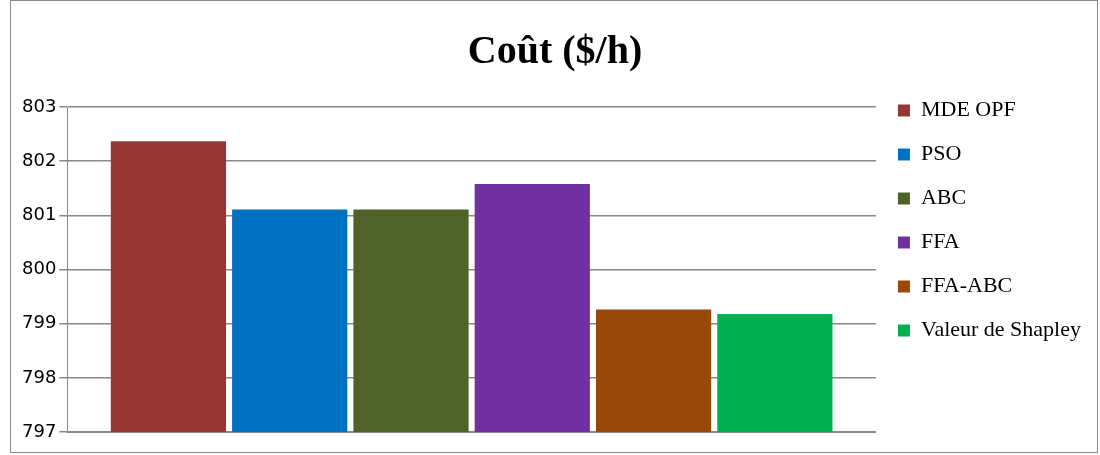 The image size is (1100, 455). I want to click on y-tick-label: 801, so click(39, 214).